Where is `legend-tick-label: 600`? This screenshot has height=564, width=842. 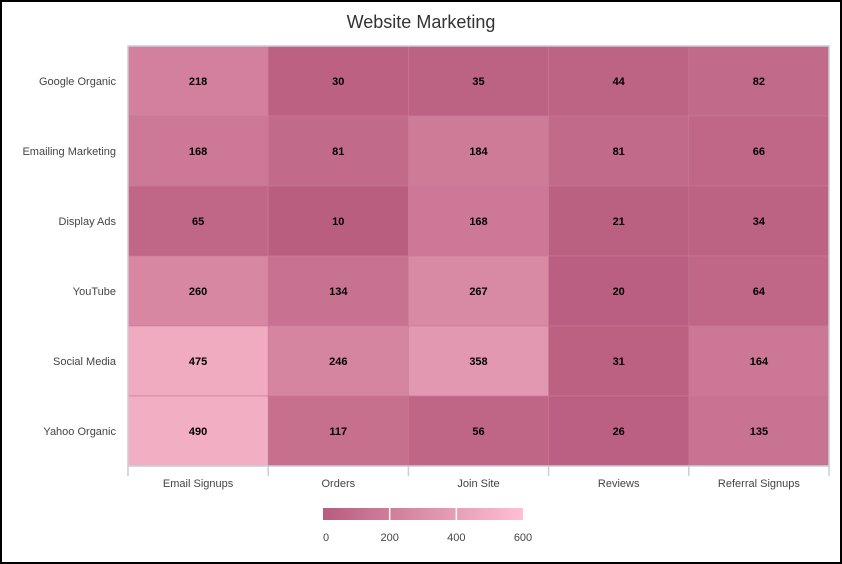 legend-tick-label: 600 is located at coordinates (523, 538).